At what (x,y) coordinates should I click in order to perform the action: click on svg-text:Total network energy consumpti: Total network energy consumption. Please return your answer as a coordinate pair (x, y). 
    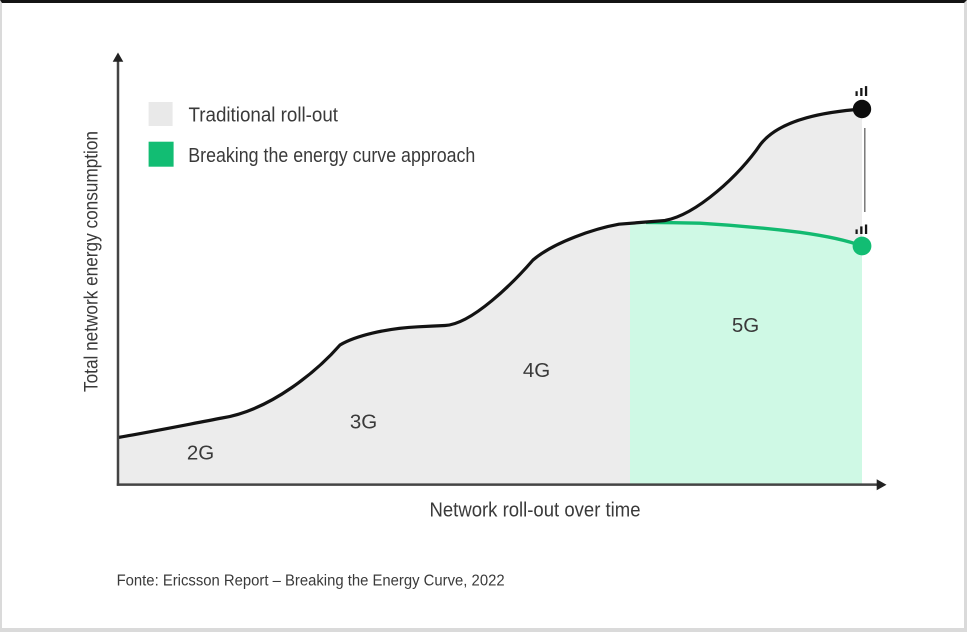
    Looking at the image, I should click on (92, 261).